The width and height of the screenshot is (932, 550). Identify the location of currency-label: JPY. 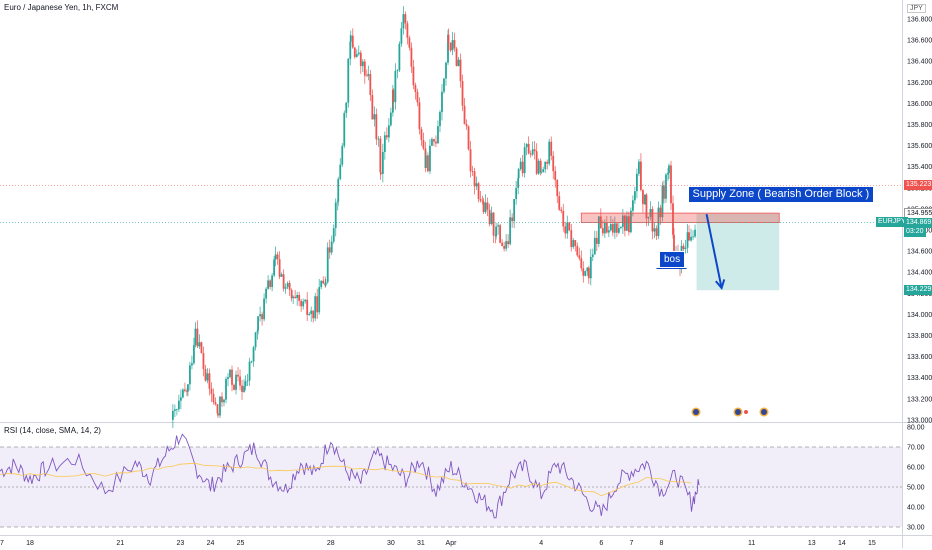
(916, 8).